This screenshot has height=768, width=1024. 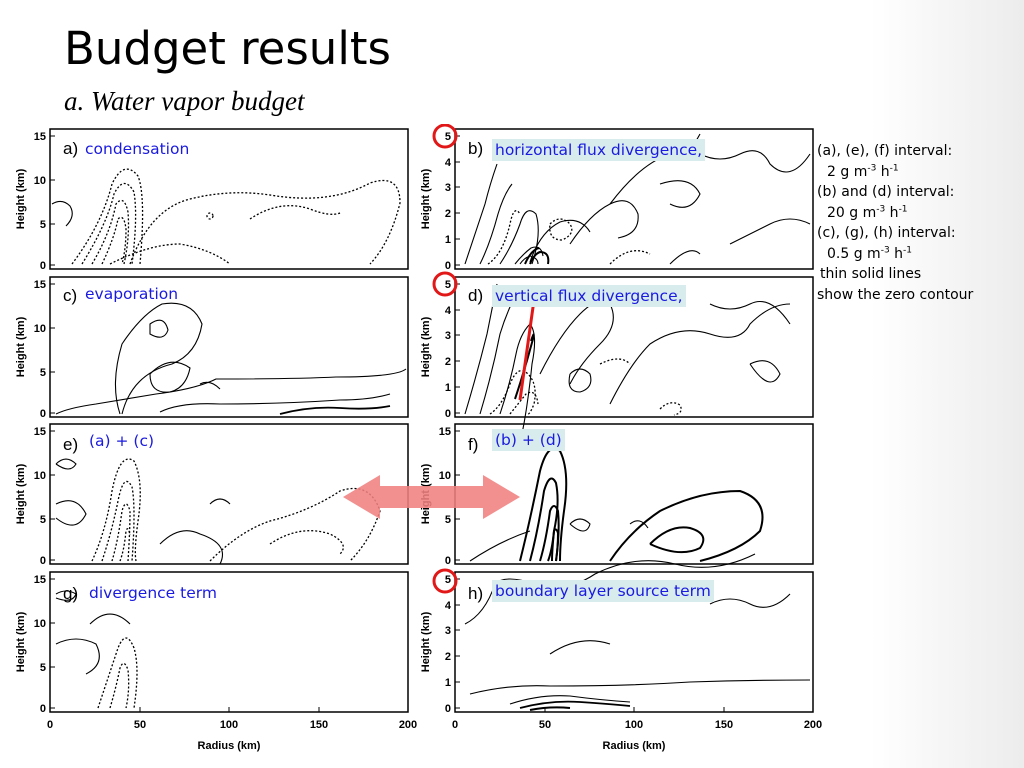 I want to click on ylabel-h: Height (km), so click(x=426, y=641).